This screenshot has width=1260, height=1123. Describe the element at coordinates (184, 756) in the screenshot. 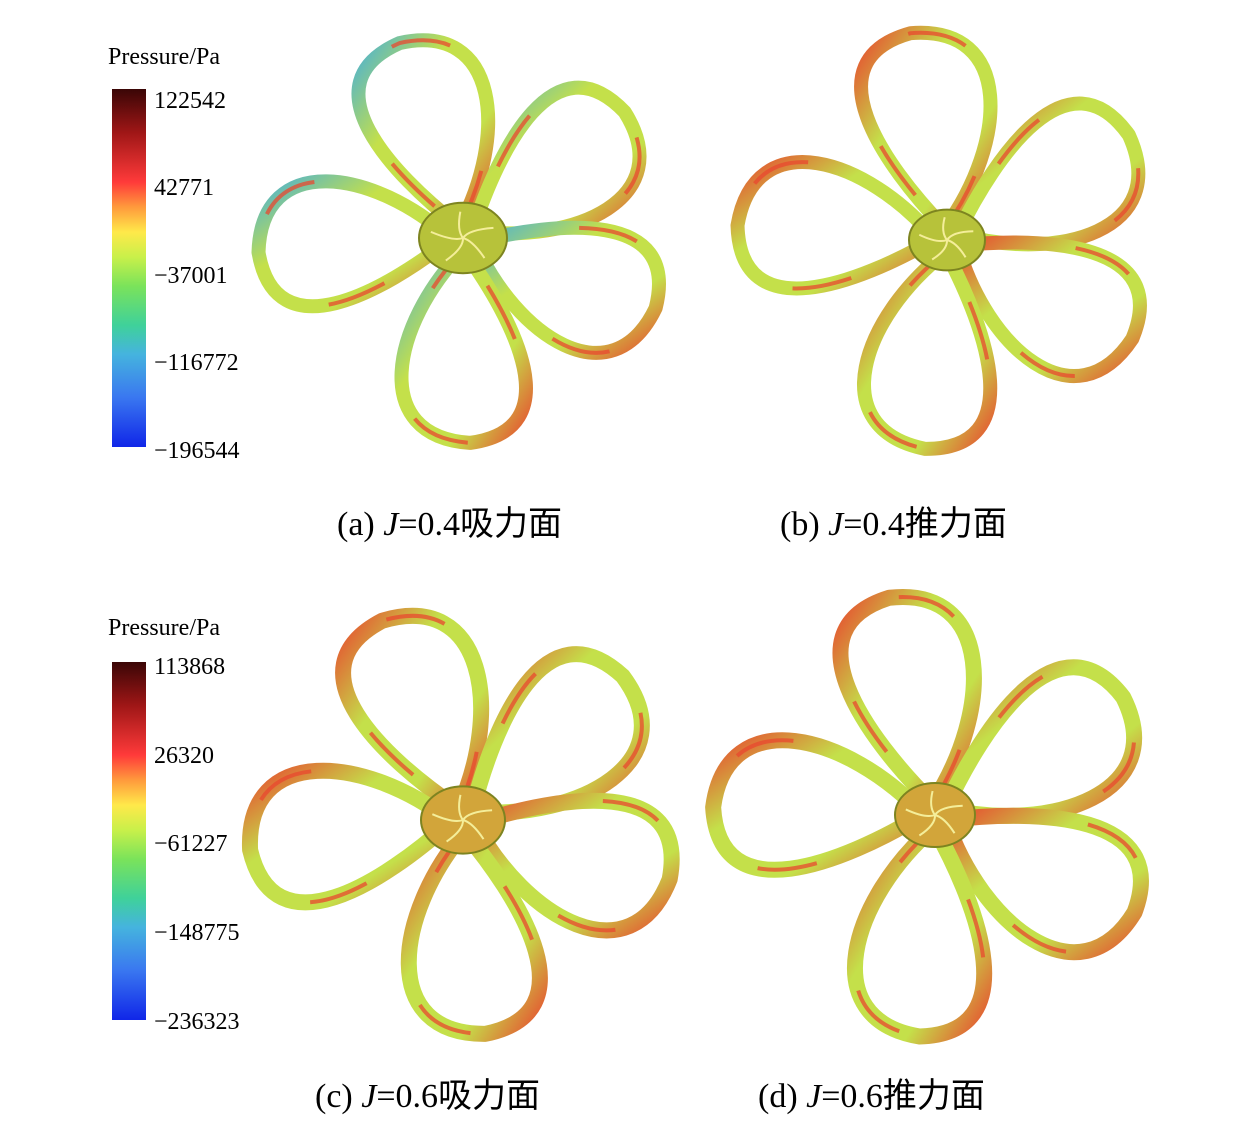

I see `tick-bottom-2: 26320` at that location.